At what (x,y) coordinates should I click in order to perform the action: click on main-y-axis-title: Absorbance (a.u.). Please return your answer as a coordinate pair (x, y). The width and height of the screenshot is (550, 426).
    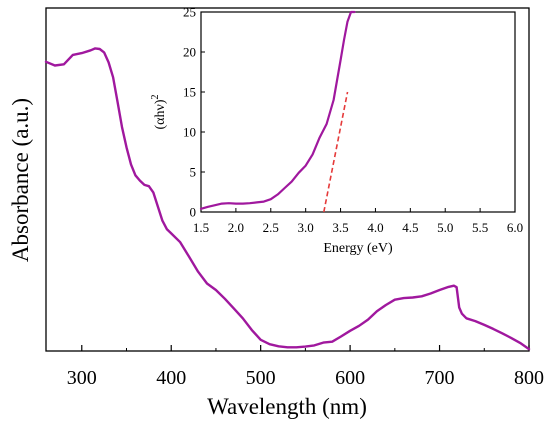
    Looking at the image, I should click on (20, 180).